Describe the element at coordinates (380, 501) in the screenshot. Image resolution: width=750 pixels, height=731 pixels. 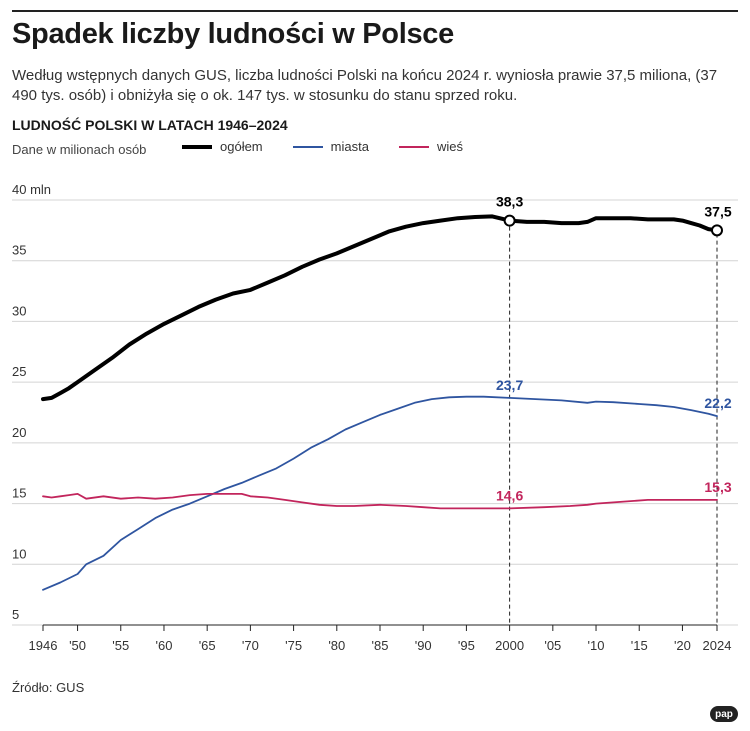
I see `series-line-rural` at that location.